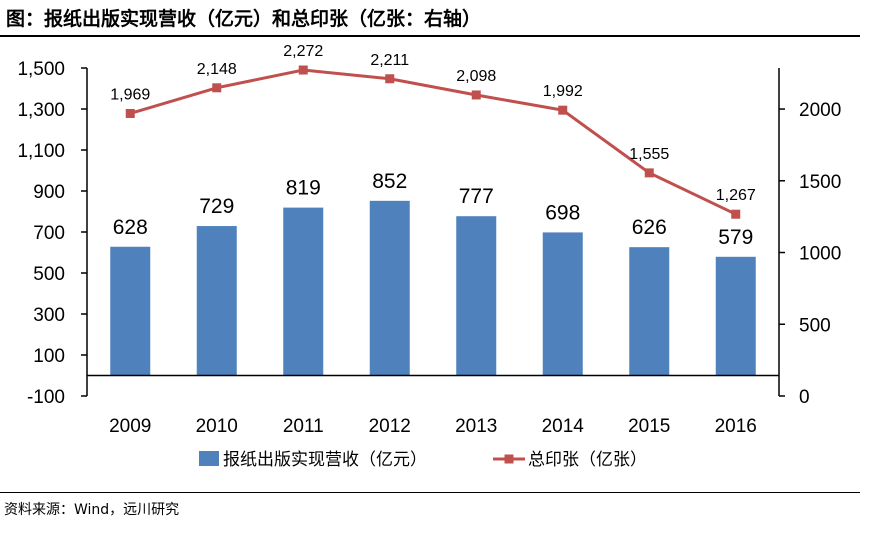 Image resolution: width=873 pixels, height=535 pixels. I want to click on legend-label-revenue: 报纸出版实现营收（亿元）, so click(325, 460).